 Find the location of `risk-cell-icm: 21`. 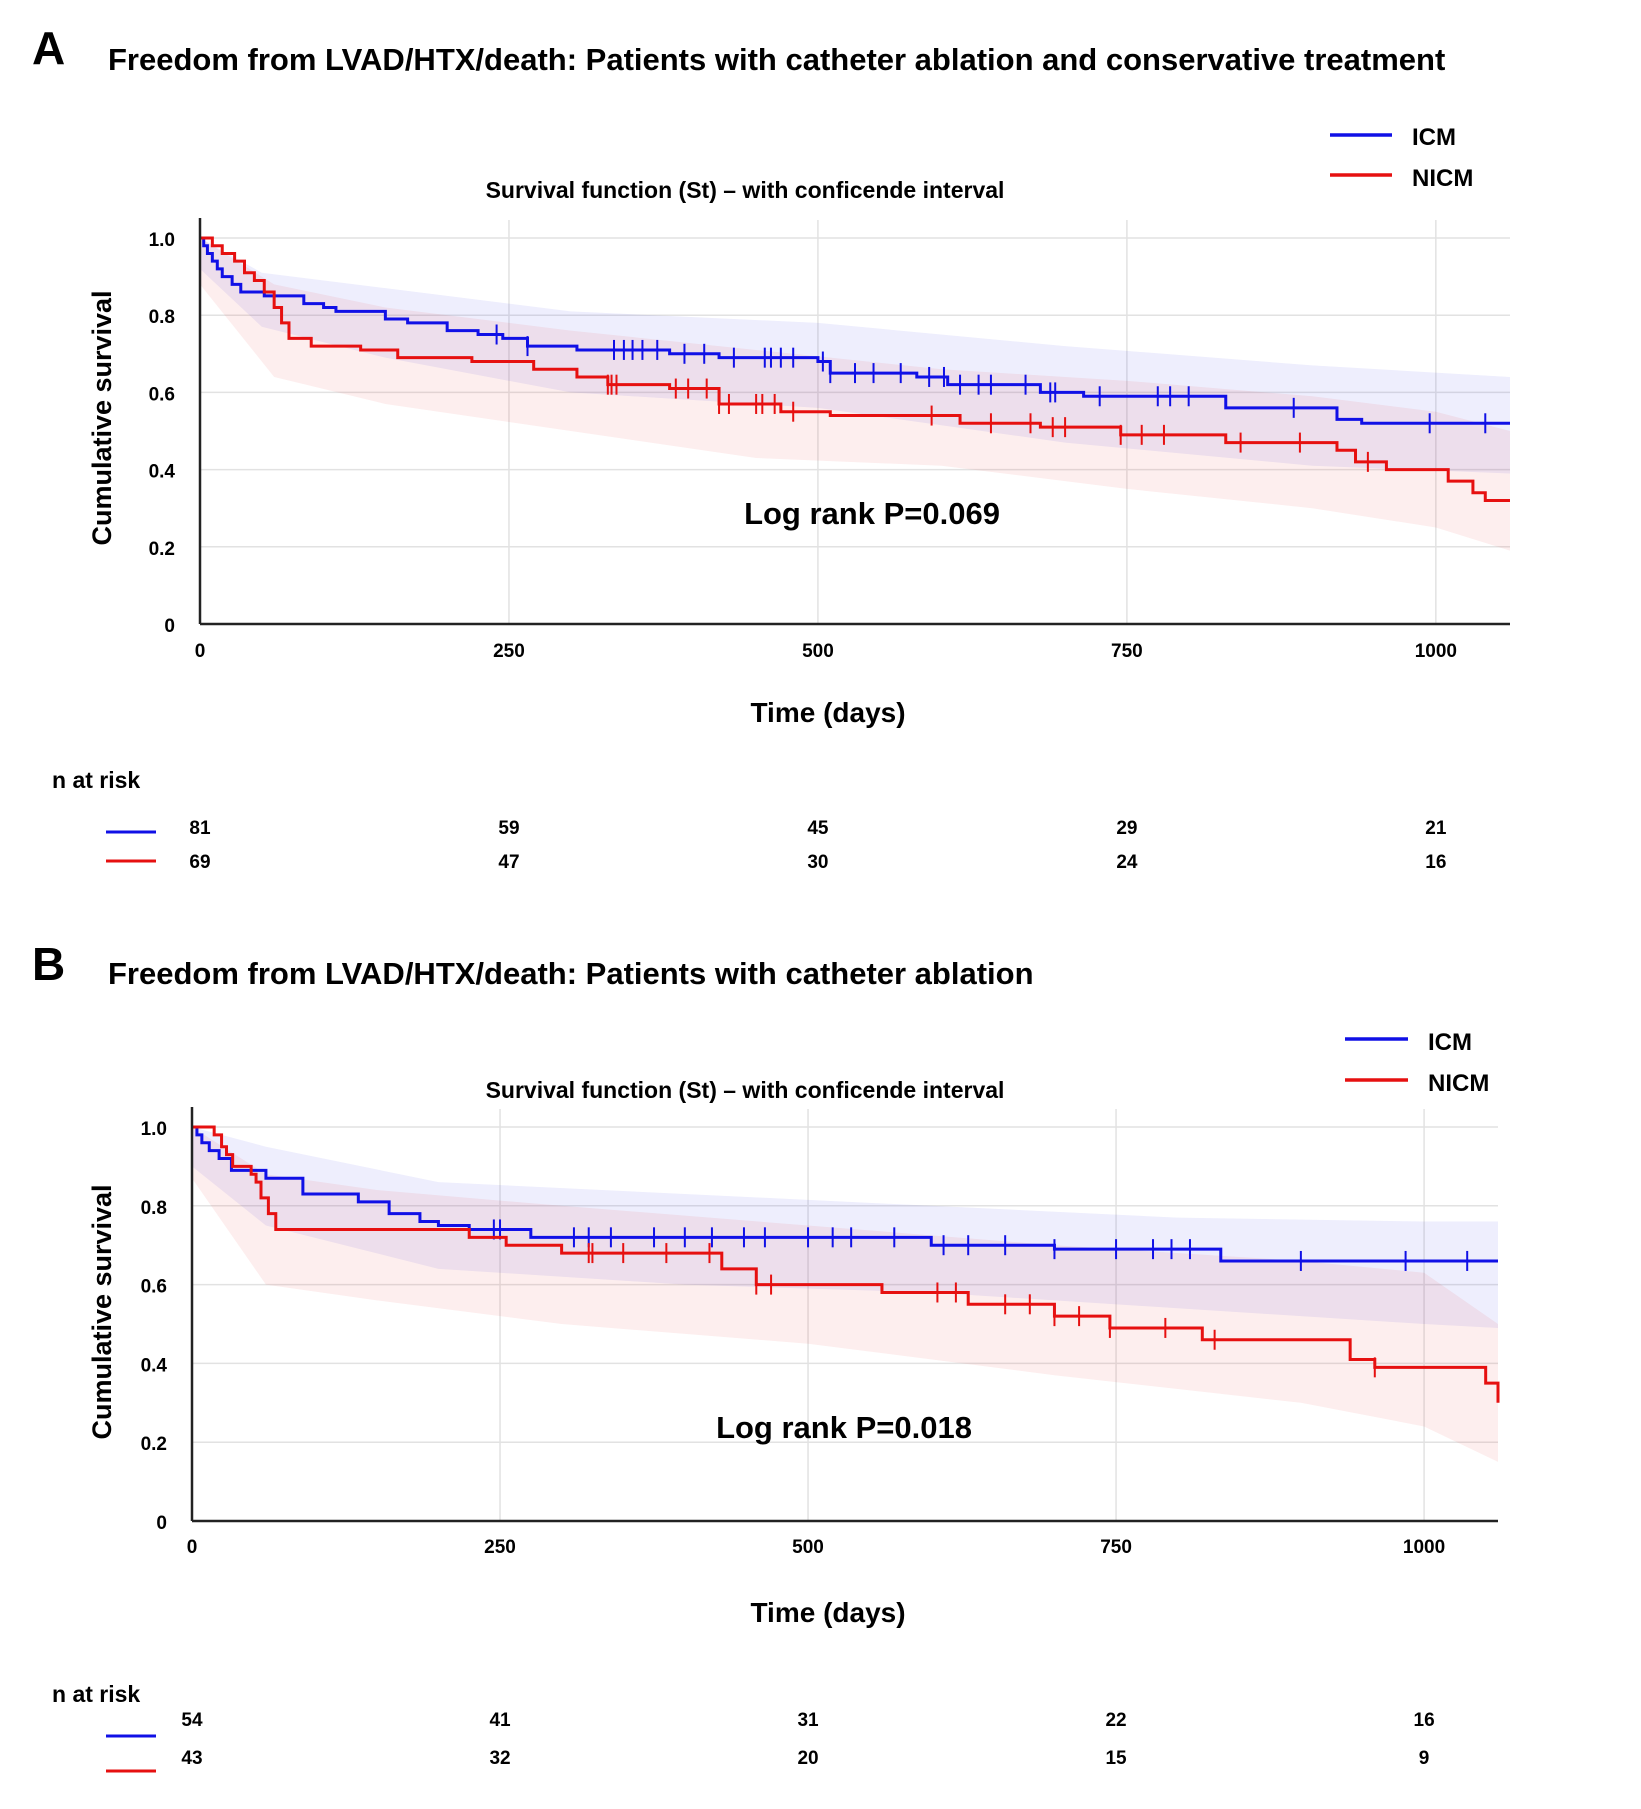

risk-cell-icm: 21 is located at coordinates (1436, 828).